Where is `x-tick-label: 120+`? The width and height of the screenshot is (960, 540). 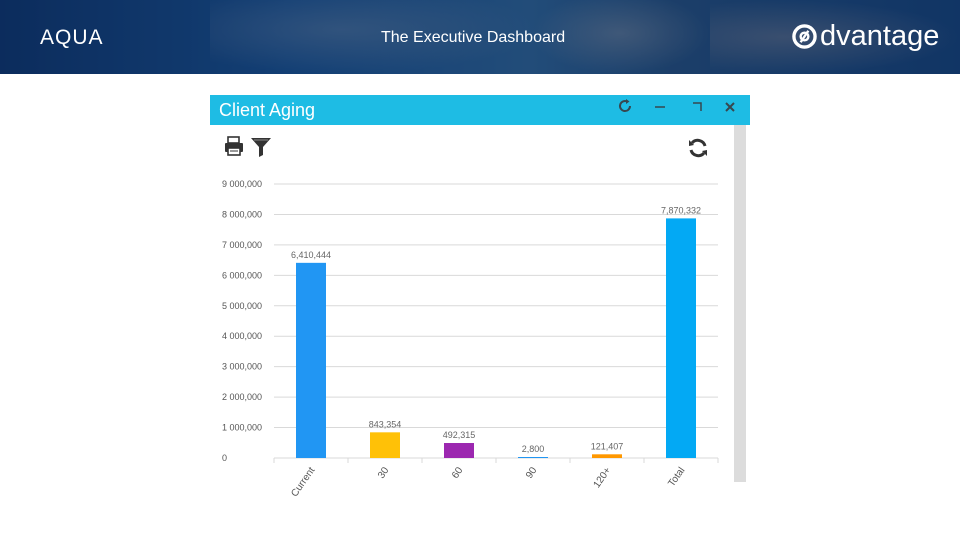 x-tick-label: 120+ is located at coordinates (603, 477).